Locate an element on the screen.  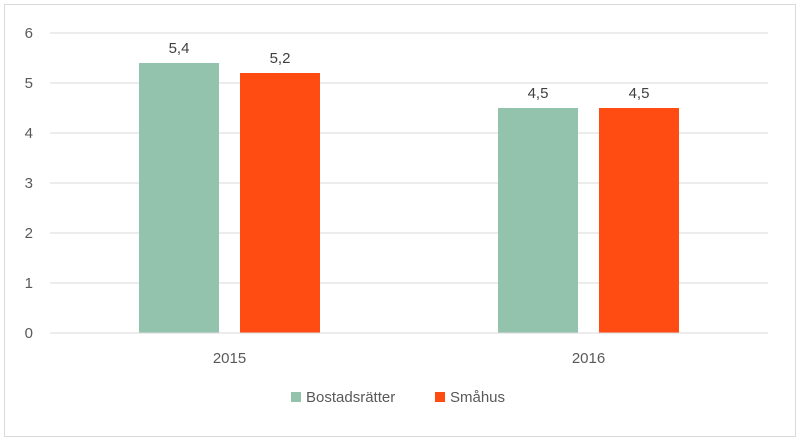
x-axis: 2015 2016 is located at coordinates (409, 349).